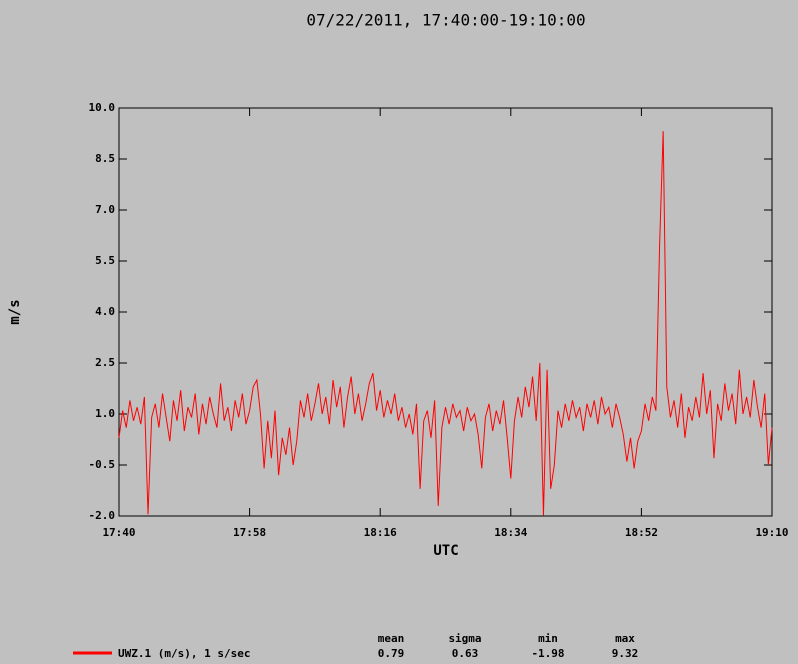  I want to click on x-tick-label: 19:10, so click(771, 532).